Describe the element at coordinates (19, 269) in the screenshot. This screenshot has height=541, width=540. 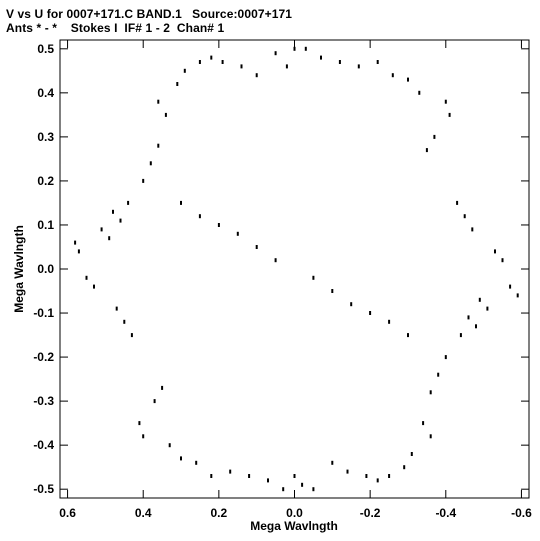
I see `y-axis-title: Mega Wavlngth` at that location.